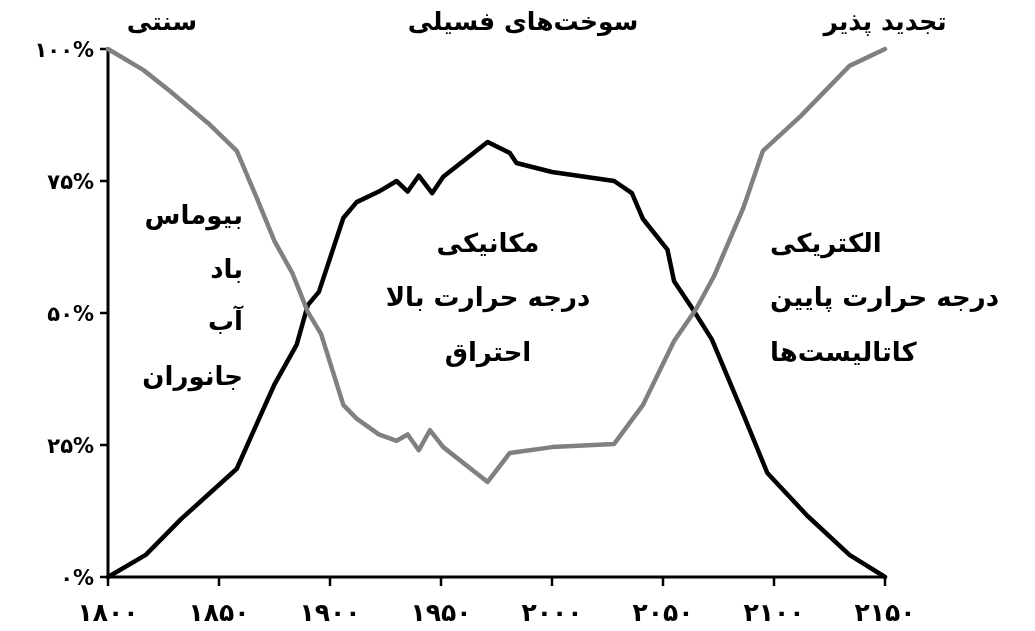 The width and height of the screenshot is (1035, 631). What do you see at coordinates (826, 243) in the screenshot?
I see `annotation: الکتریکی` at bounding box center [826, 243].